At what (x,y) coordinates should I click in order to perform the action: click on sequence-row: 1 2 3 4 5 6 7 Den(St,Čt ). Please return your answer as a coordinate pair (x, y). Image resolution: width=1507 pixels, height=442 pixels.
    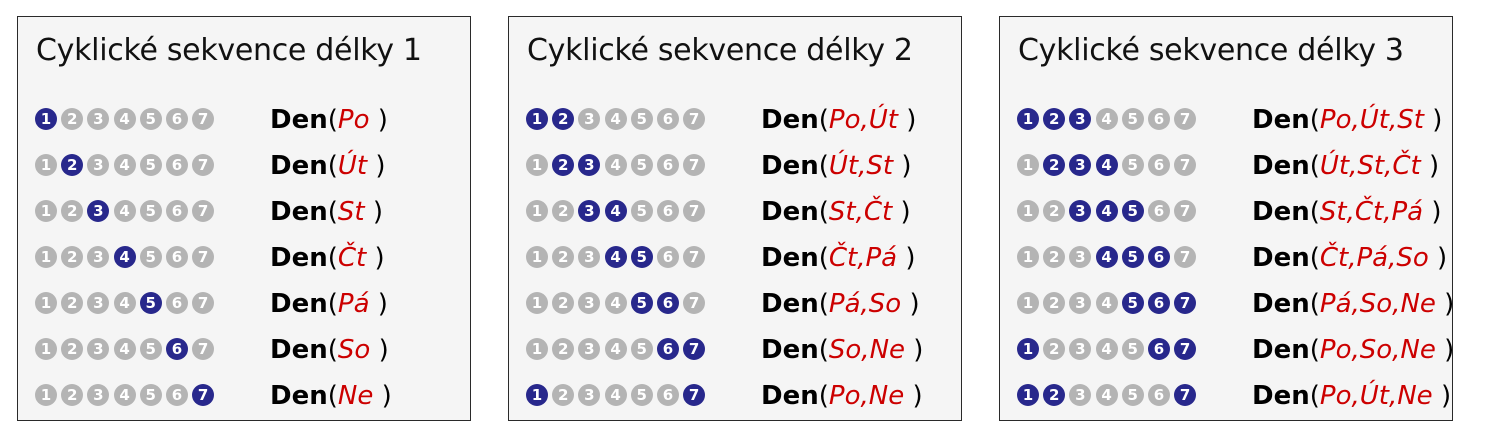
    Looking at the image, I should click on (741, 212).